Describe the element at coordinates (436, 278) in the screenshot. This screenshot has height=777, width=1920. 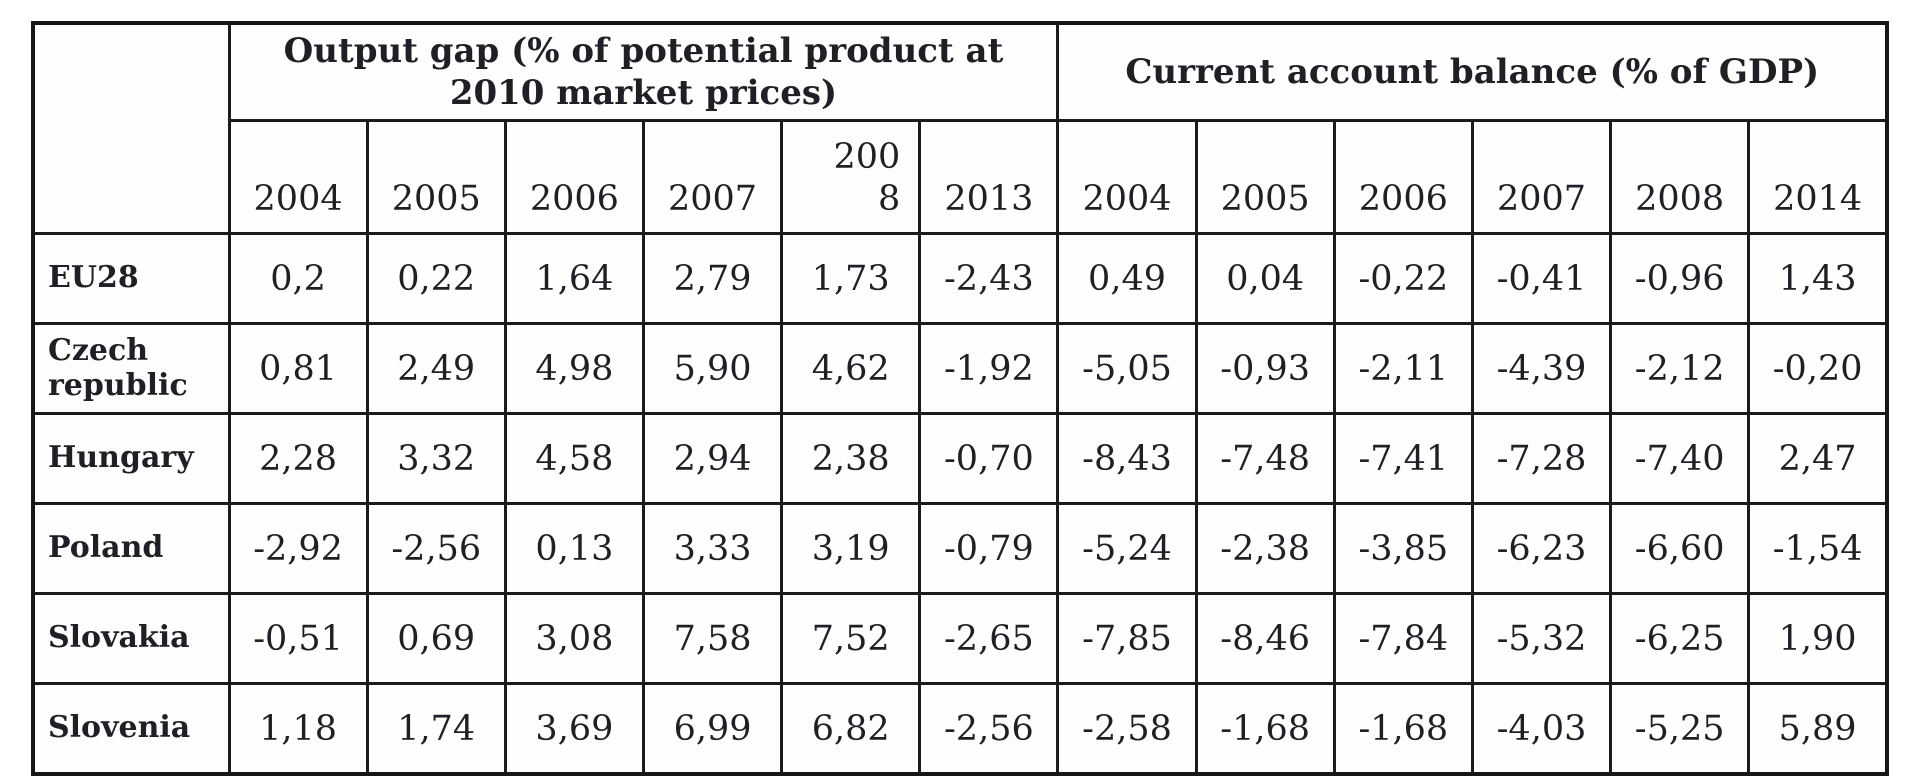
I see `value-cell: 0,22` at that location.